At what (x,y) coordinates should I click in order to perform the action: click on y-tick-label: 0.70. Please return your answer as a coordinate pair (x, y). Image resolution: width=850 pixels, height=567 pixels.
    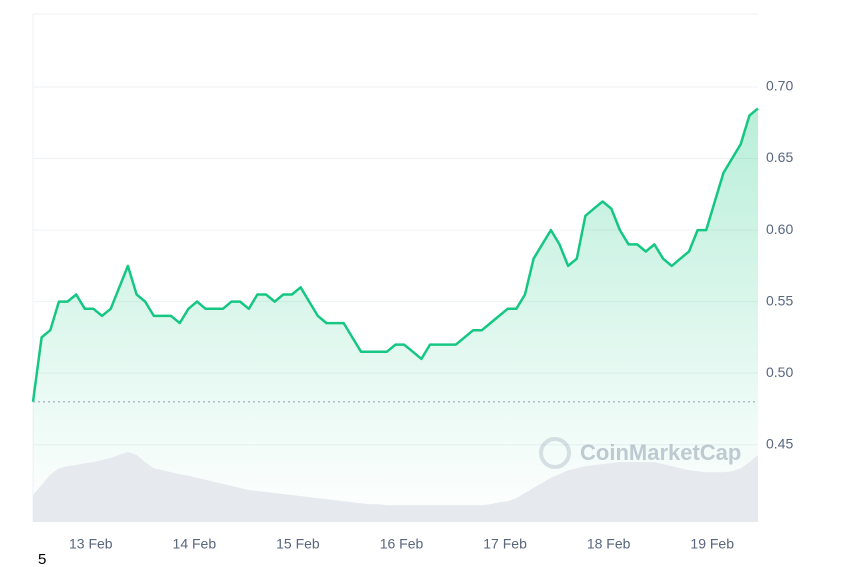
    Looking at the image, I should click on (779, 86).